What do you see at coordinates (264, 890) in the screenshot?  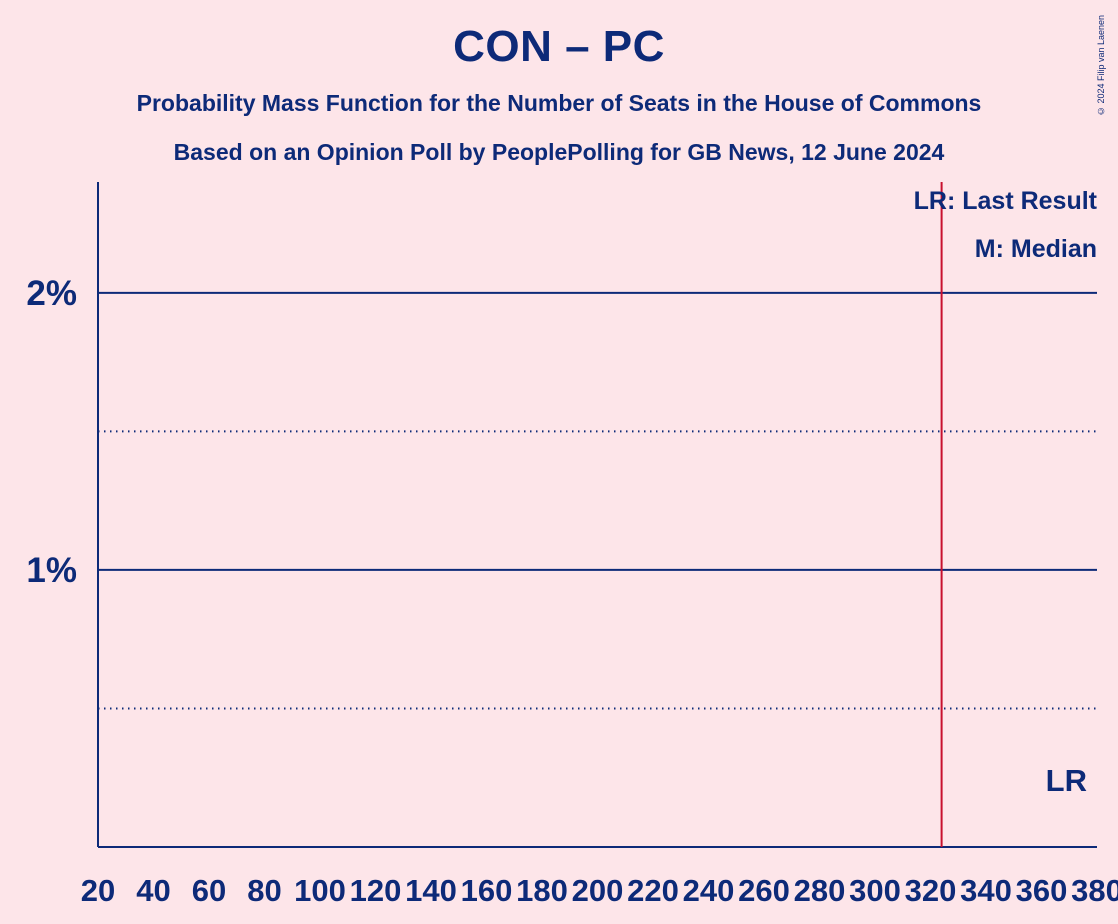 I see `x-tick-label-80: 80` at bounding box center [264, 890].